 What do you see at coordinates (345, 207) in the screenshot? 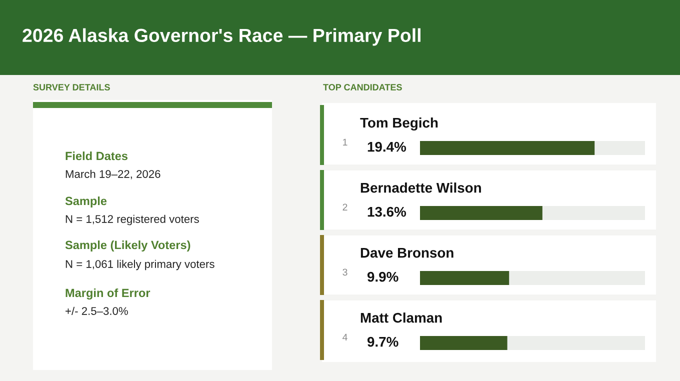
I see `text: 2` at bounding box center [345, 207].